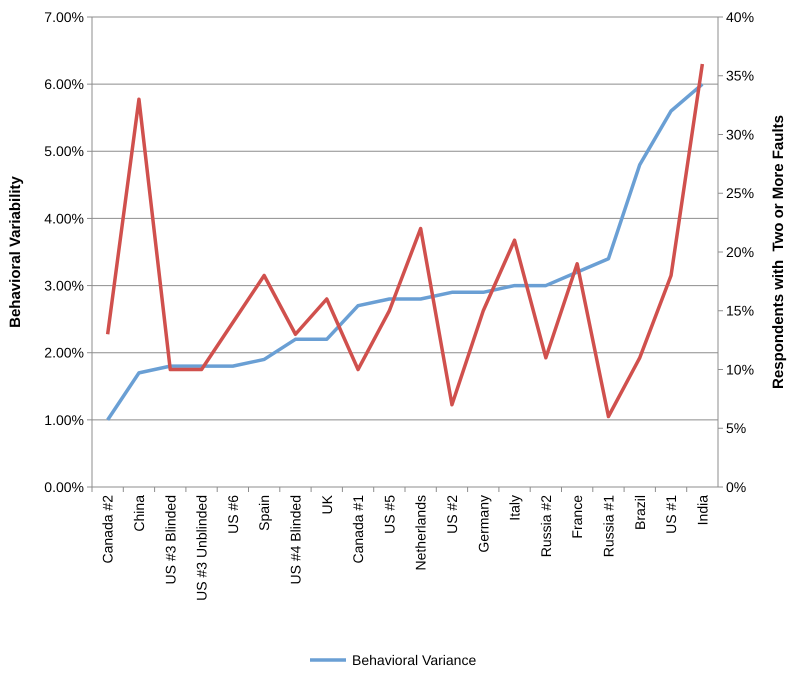 Image resolution: width=795 pixels, height=684 pixels. I want to click on x-tick-label: UK, so click(326, 504).